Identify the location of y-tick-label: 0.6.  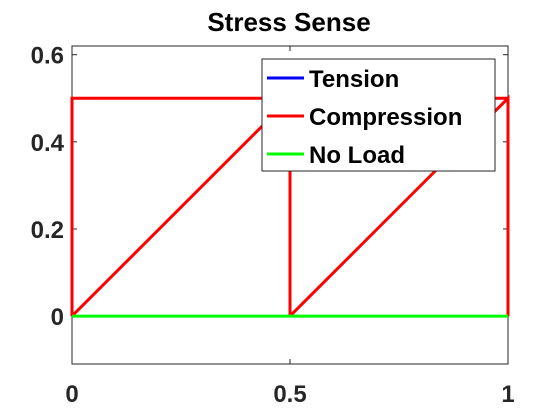
(47, 56).